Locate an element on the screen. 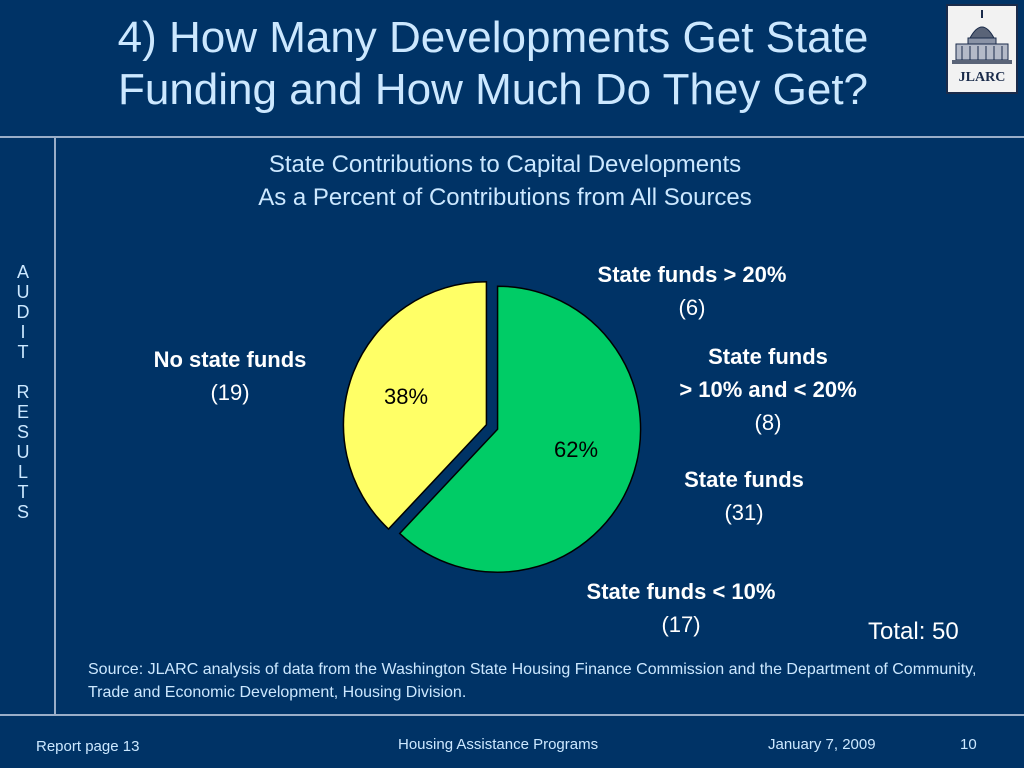 This screenshot has height=768, width=1024. footer-page-number: 10 is located at coordinates (968, 744).